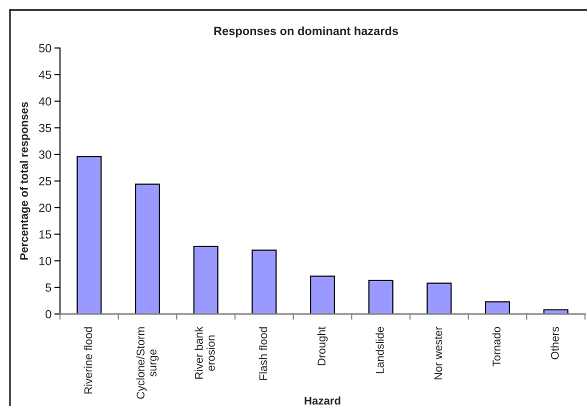 This screenshot has width=587, height=406. Describe the element at coordinates (45, 261) in the screenshot. I see `y-tick-label: 10` at that location.